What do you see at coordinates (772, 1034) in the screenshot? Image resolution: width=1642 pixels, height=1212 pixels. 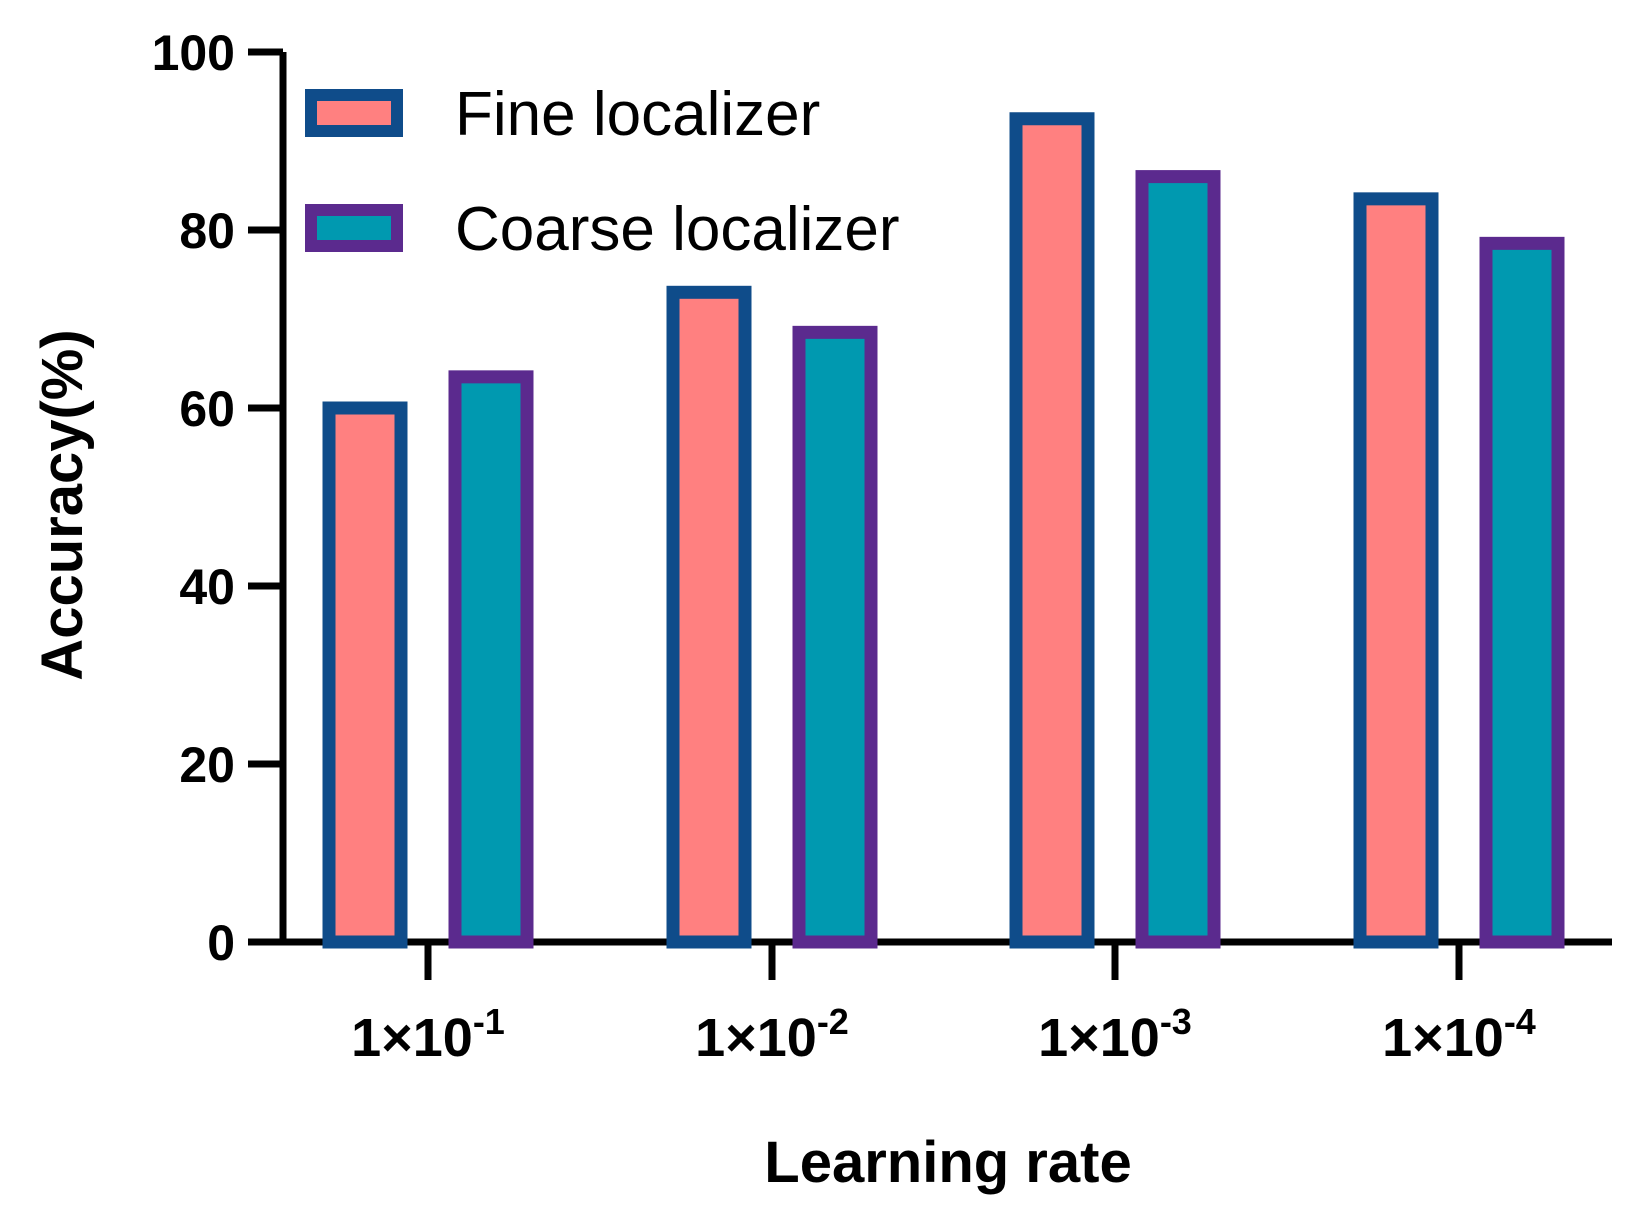 I see `x-tick-label: 1×10⁻²` at bounding box center [772, 1034].